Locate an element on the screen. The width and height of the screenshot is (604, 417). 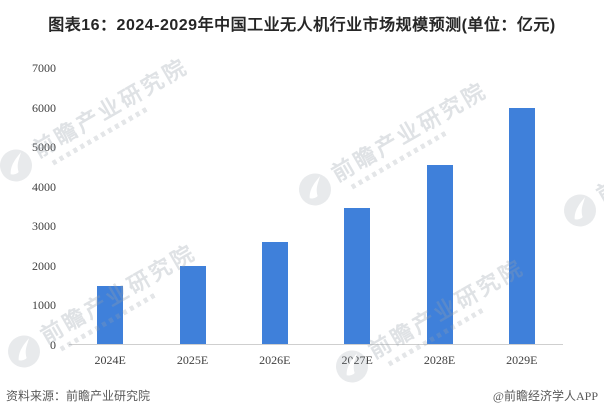
bar-2024E is located at coordinates (110, 315).